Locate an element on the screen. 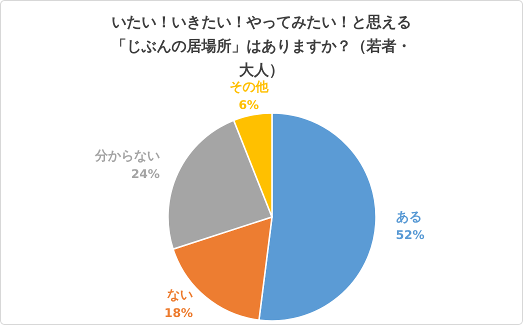 This screenshot has width=523, height=325. data-label: 6% is located at coordinates (248, 105).